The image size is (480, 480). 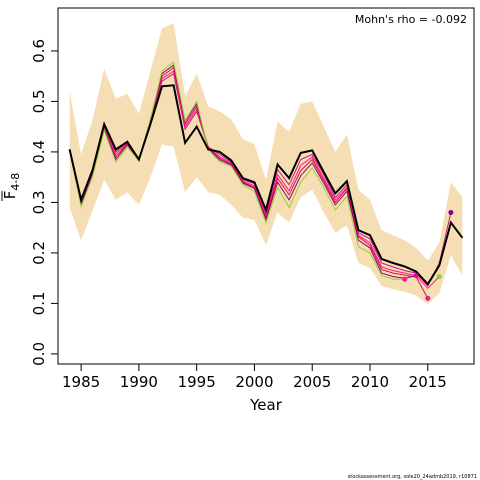 I want to click on y-axis-title: F4-8, so click(x=11, y=186).